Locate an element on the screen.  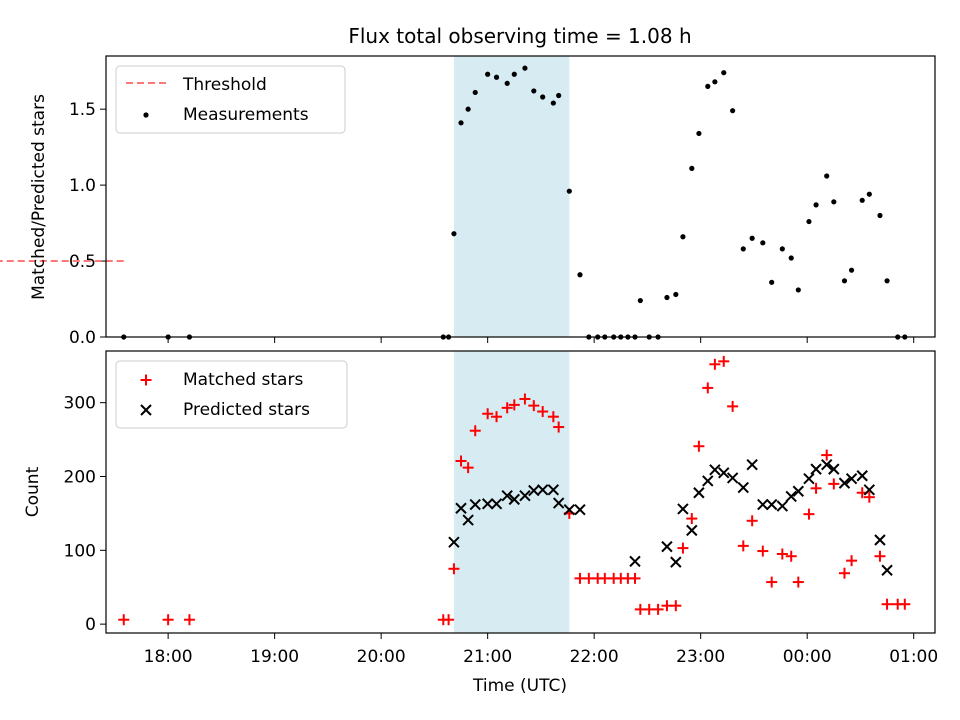
legend-threshold-label: Threshold is located at coordinates (224, 85).